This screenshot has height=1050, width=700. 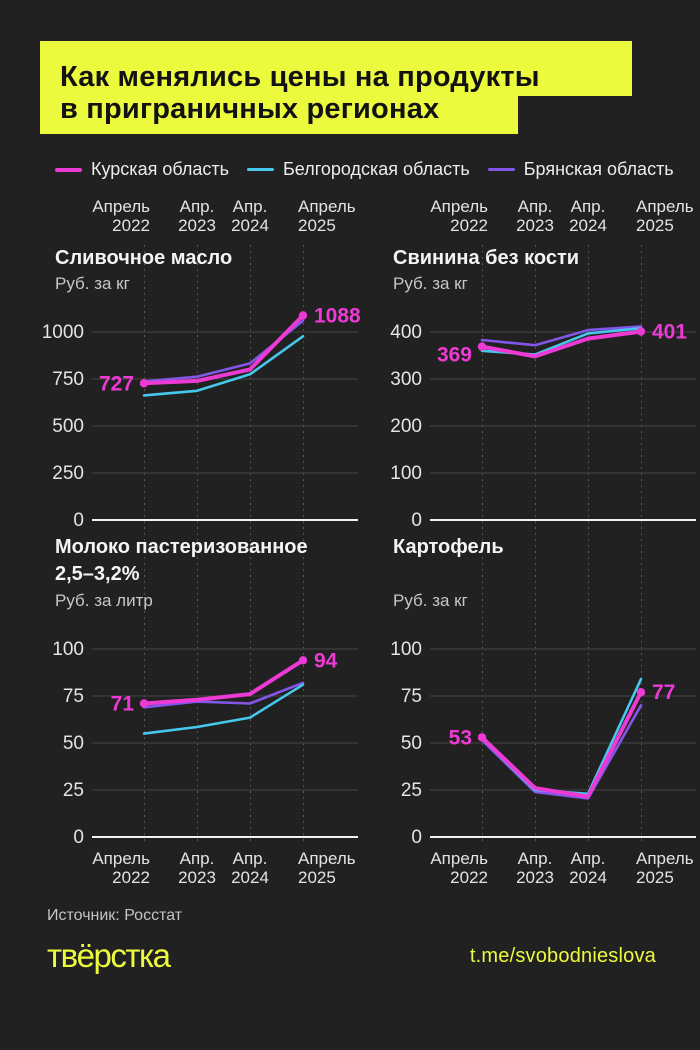 What do you see at coordinates (543, 743) in the screenshot?
I see `potato-line-chart: 100 75 50 25 0 53 77` at bounding box center [543, 743].